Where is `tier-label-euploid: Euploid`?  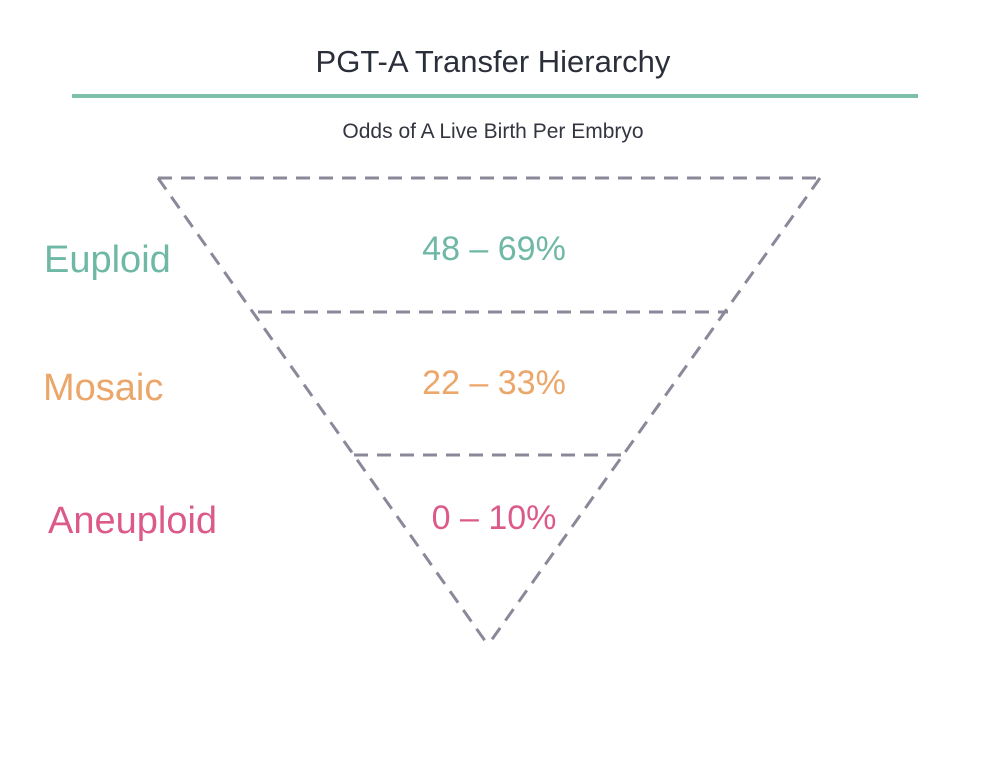 tier-label-euploid: Euploid is located at coordinates (107, 260).